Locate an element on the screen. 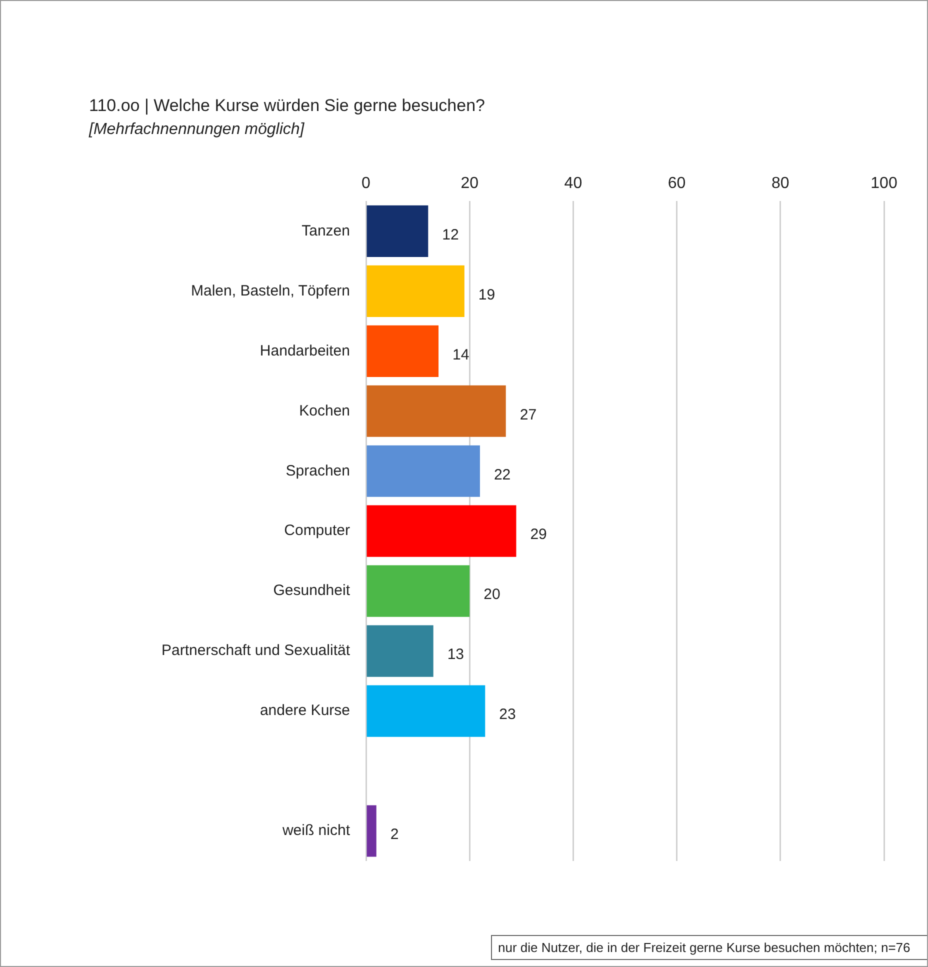 This screenshot has height=967, width=928. data-label: 20 is located at coordinates (492, 595).